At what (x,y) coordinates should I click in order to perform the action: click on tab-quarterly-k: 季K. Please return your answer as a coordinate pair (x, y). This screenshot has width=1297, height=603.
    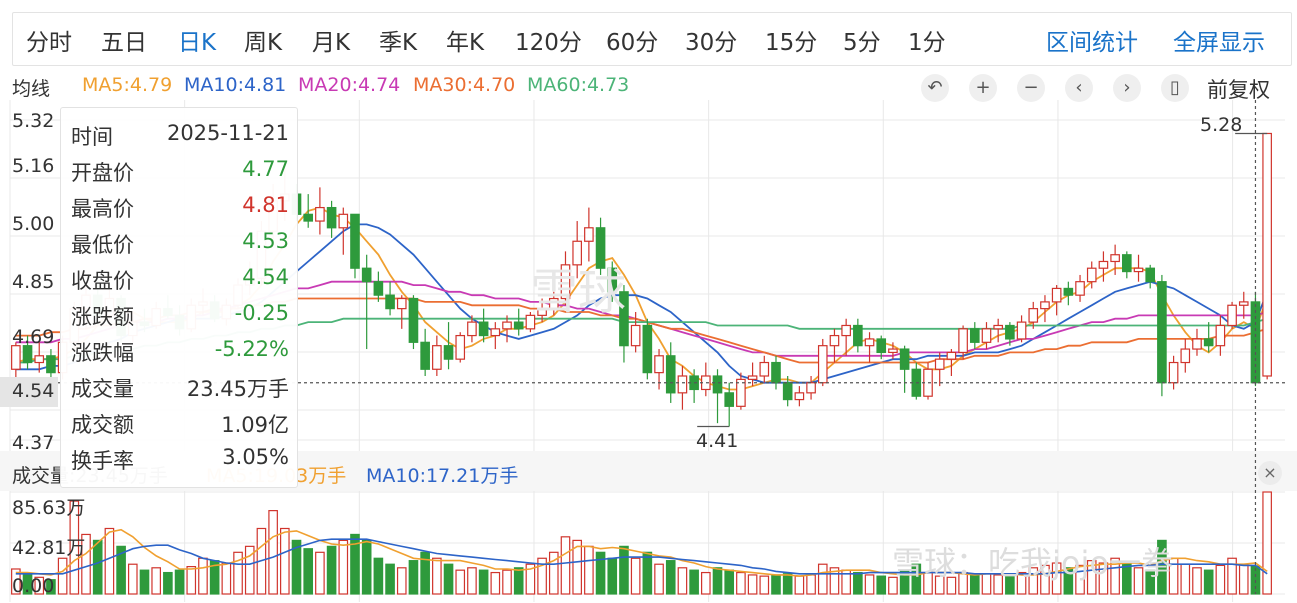
    Looking at the image, I should click on (398, 43).